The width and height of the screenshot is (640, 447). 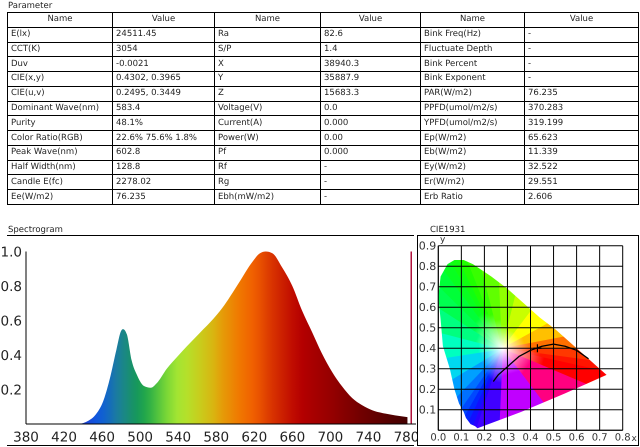 What do you see at coordinates (28, 93) in the screenshot?
I see `text: CIE(u,v)` at bounding box center [28, 93].